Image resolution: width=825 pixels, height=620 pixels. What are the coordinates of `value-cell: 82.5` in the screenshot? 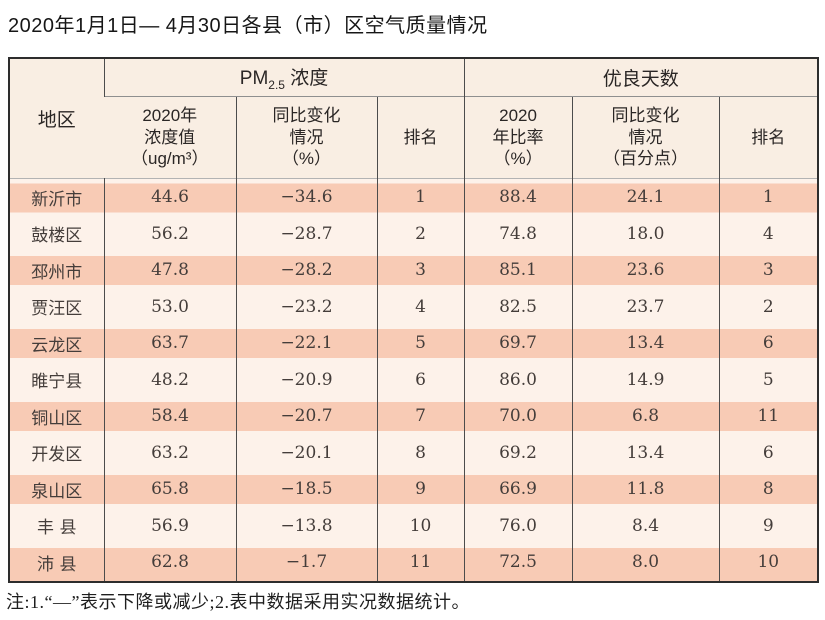 It's located at (518, 306).